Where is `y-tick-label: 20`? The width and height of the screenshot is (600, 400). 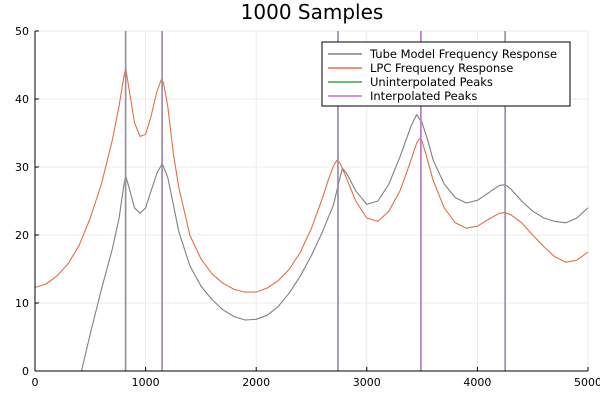
y-tick-label: 20 is located at coordinates (22, 235).